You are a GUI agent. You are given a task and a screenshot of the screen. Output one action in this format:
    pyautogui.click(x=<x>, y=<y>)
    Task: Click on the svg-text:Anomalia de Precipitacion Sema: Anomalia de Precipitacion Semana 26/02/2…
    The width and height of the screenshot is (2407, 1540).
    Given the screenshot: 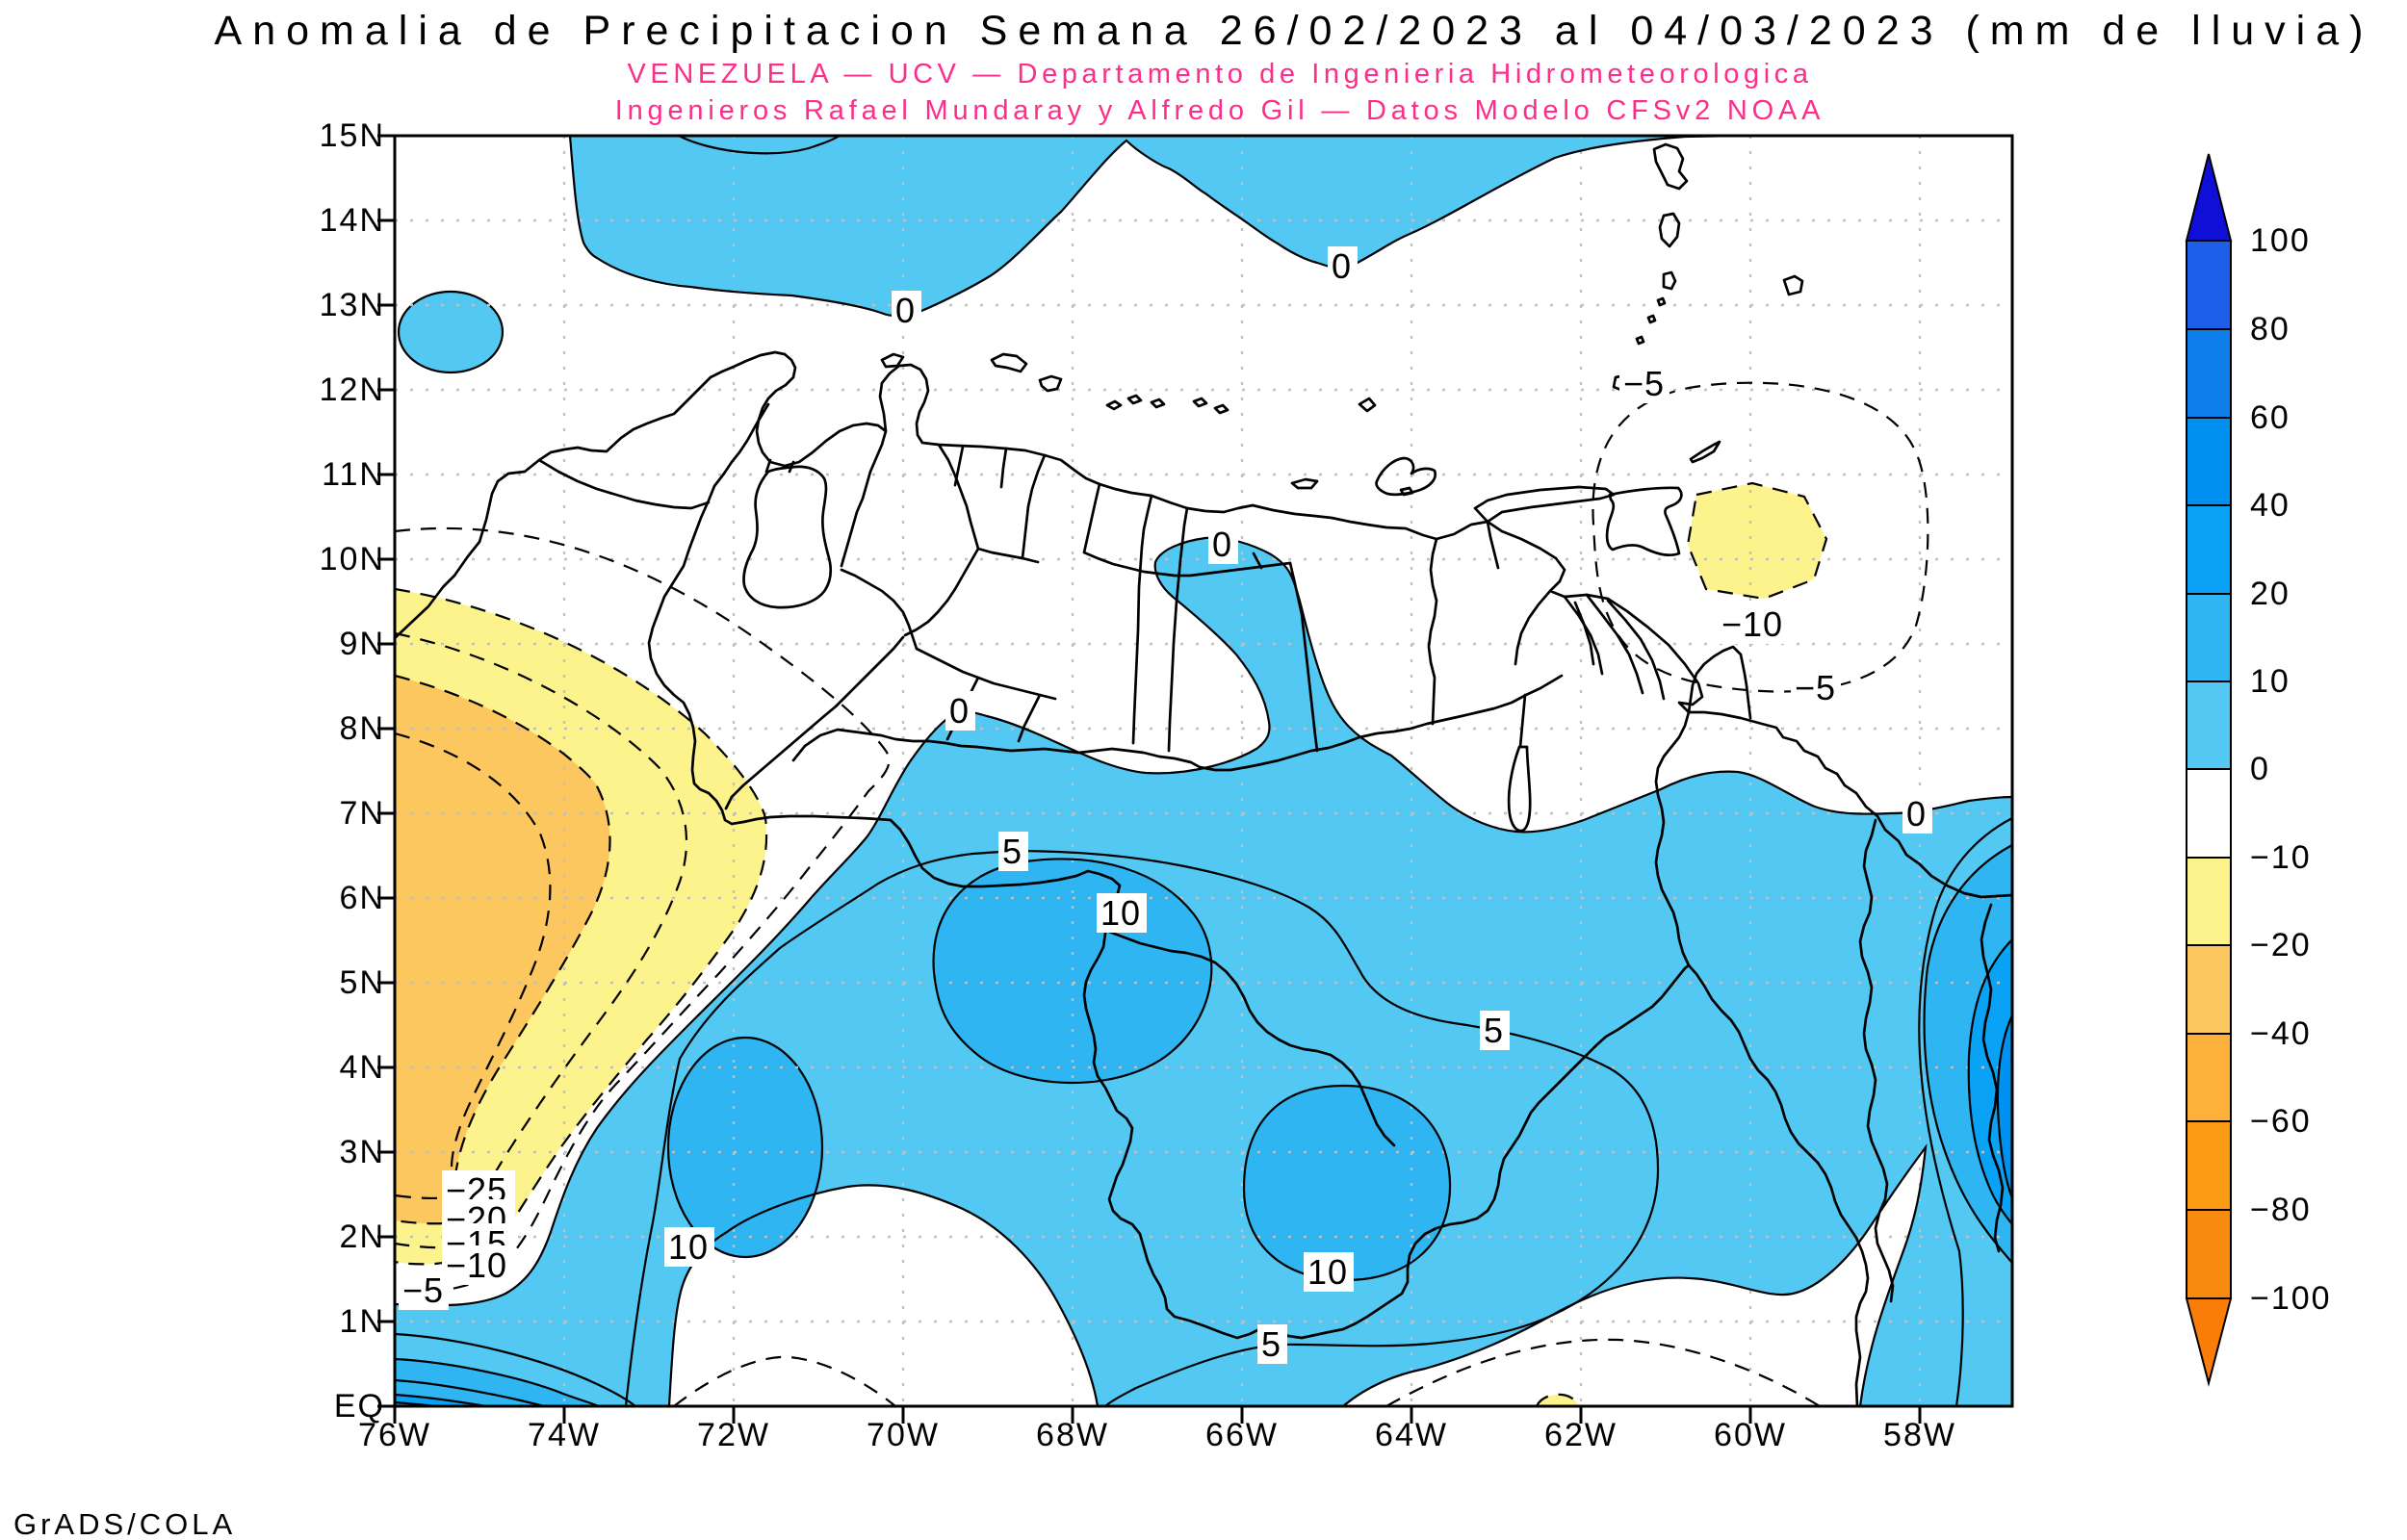 What is the action you would take?
    pyautogui.click(x=1294, y=31)
    